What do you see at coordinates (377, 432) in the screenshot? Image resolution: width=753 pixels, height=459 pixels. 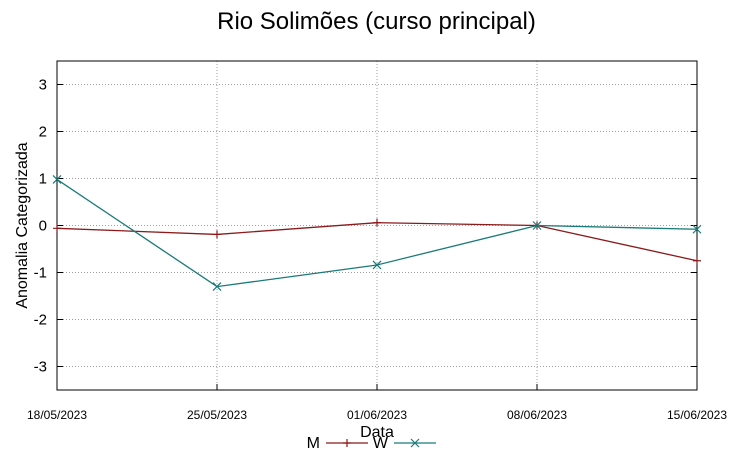 I see `x-axis-label: Data` at bounding box center [377, 432].